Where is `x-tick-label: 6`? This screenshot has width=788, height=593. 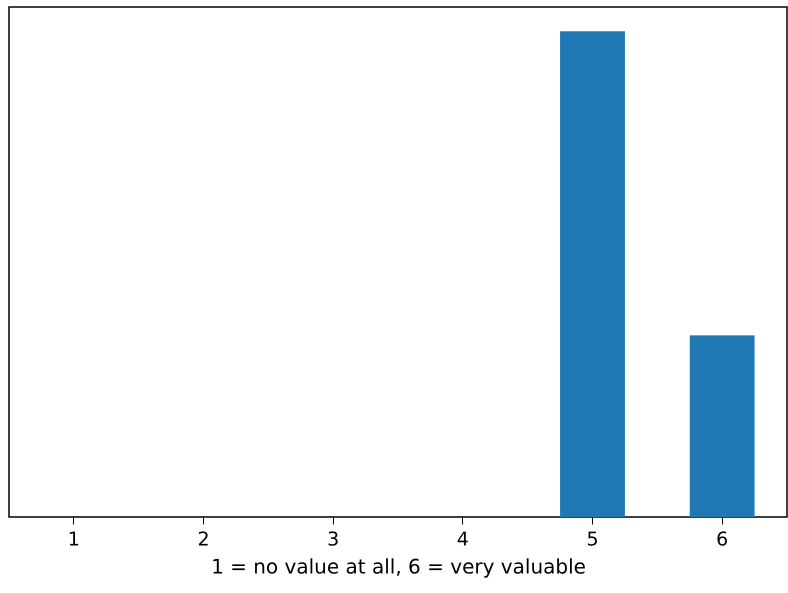 x-tick-label: 6 is located at coordinates (722, 539).